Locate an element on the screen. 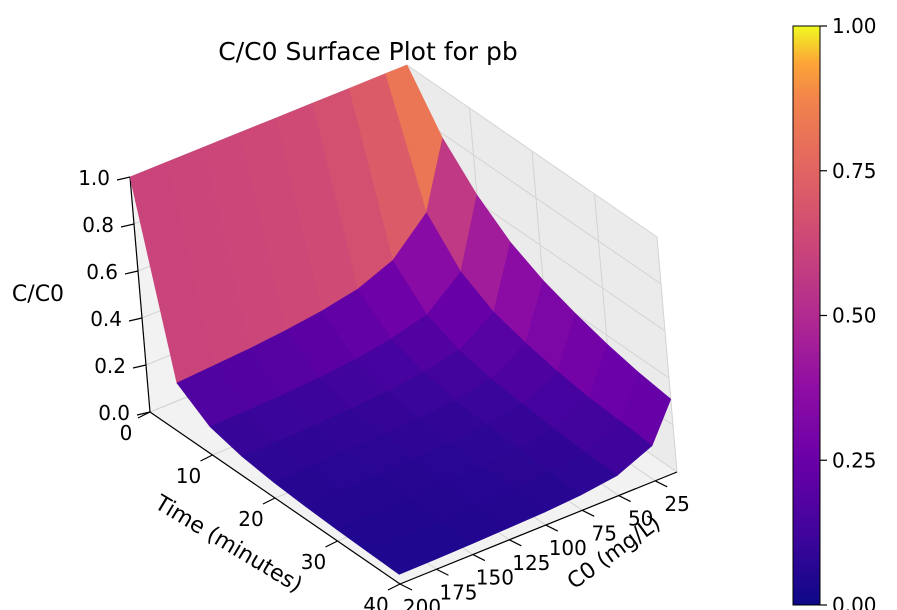 The height and width of the screenshot is (610, 897). time-tick-label: 10 is located at coordinates (188, 476).